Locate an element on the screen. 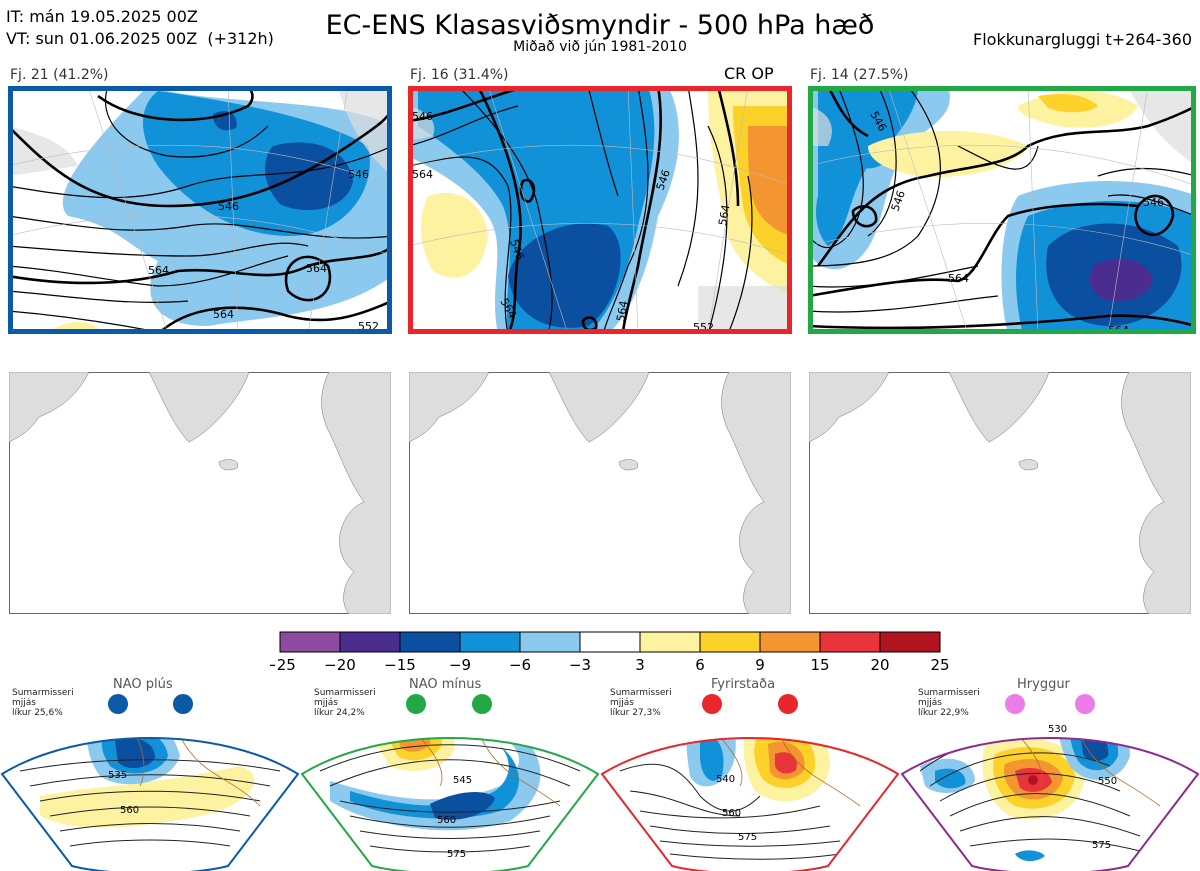 The width and height of the screenshot is (1200, 871). page-subtitle: Miðað við jún 1981-2010 is located at coordinates (600, 47).